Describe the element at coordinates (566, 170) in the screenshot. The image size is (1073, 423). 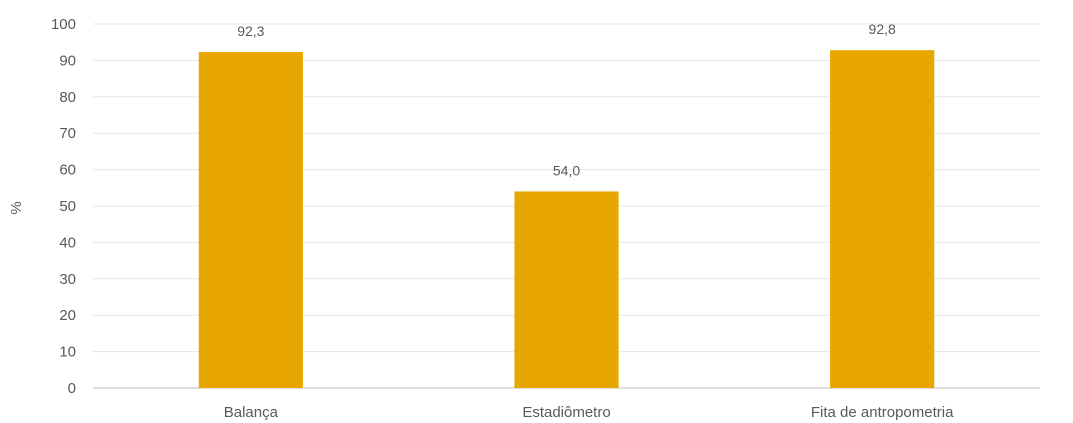
I see `data-label: 54,0` at that location.